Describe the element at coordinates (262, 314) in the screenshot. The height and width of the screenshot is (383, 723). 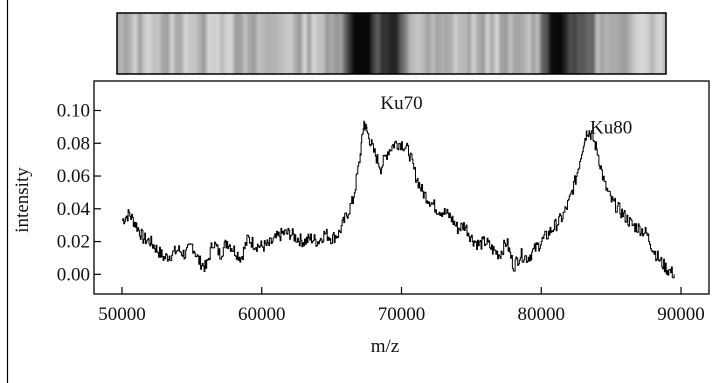
I see `x-tick-label: 60000` at that location.